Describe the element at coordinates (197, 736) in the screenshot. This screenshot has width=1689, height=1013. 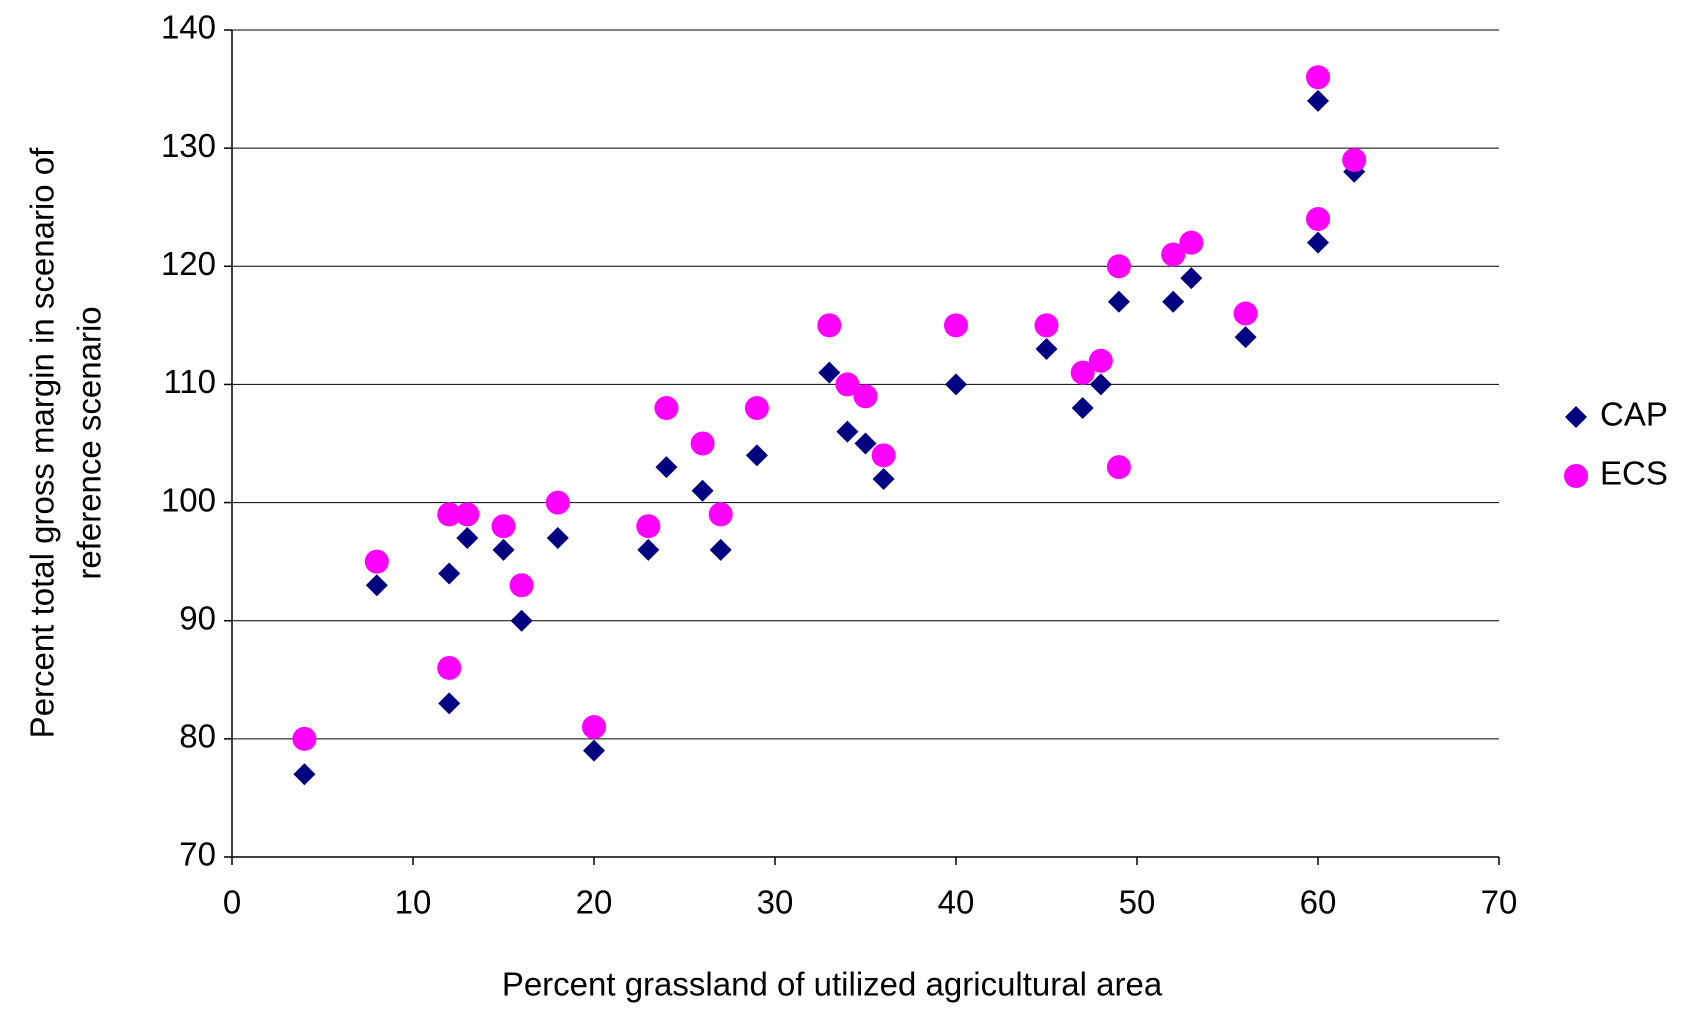
I see `y-tick-label: 80` at that location.